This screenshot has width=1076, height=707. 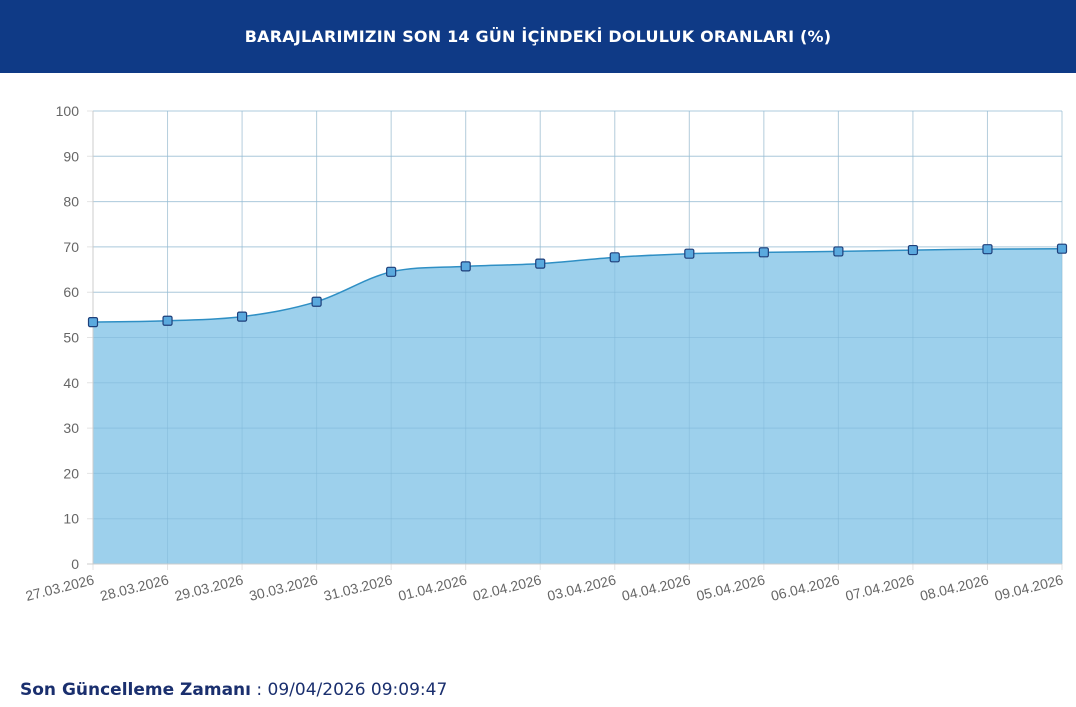 I want to click on y-tick-label: 100, so click(x=68, y=111).